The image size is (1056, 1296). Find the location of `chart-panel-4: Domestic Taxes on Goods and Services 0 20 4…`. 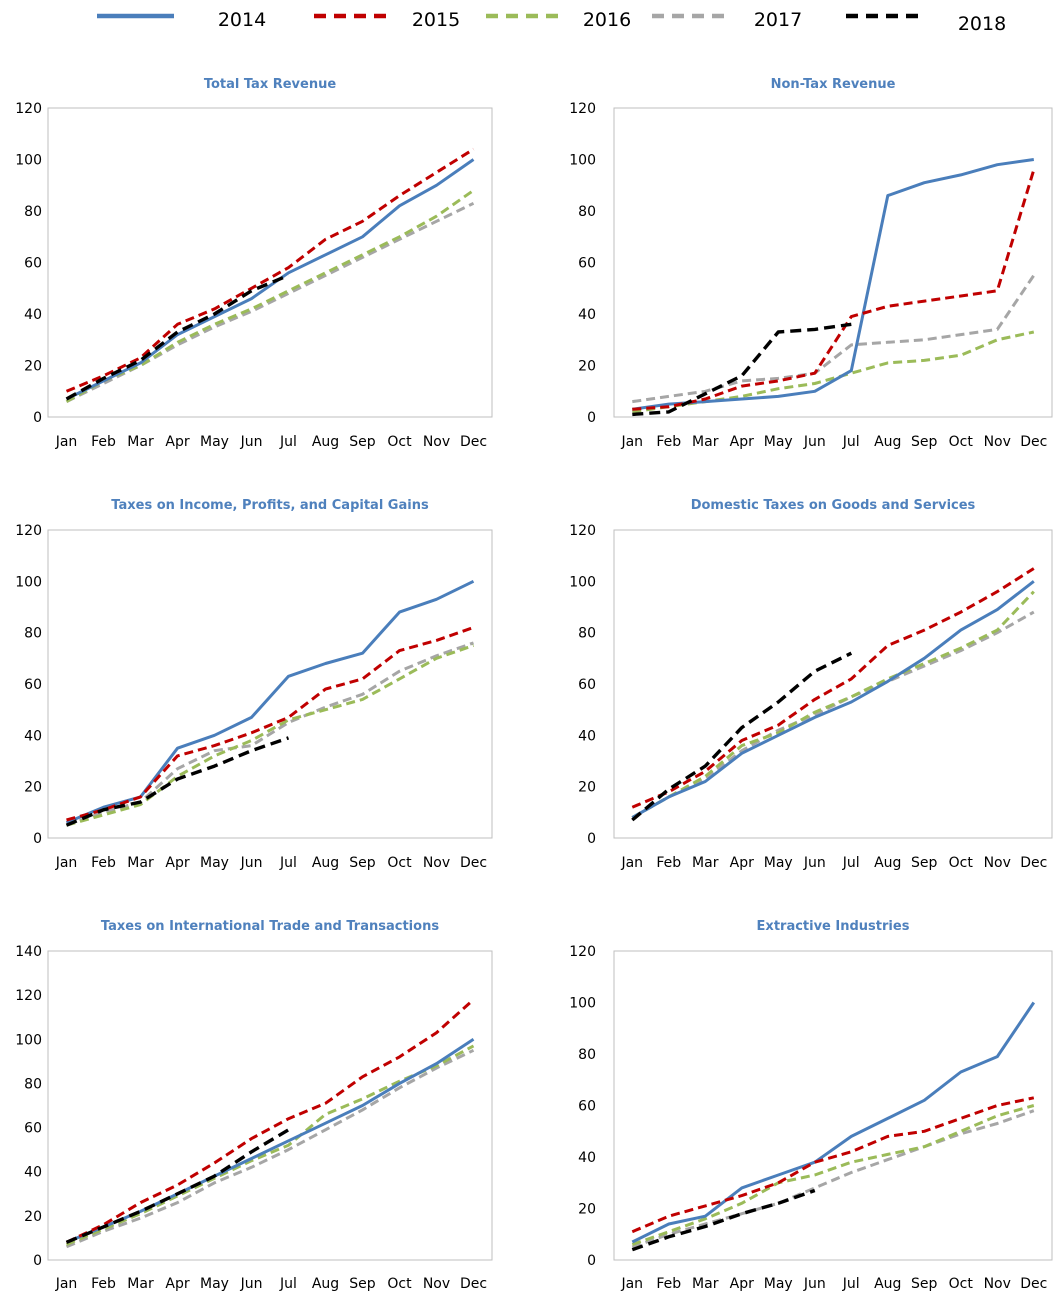

chart-panel-4: Domestic Taxes on Goods and Services 0 20 4… is located at coordinates (811, 684).